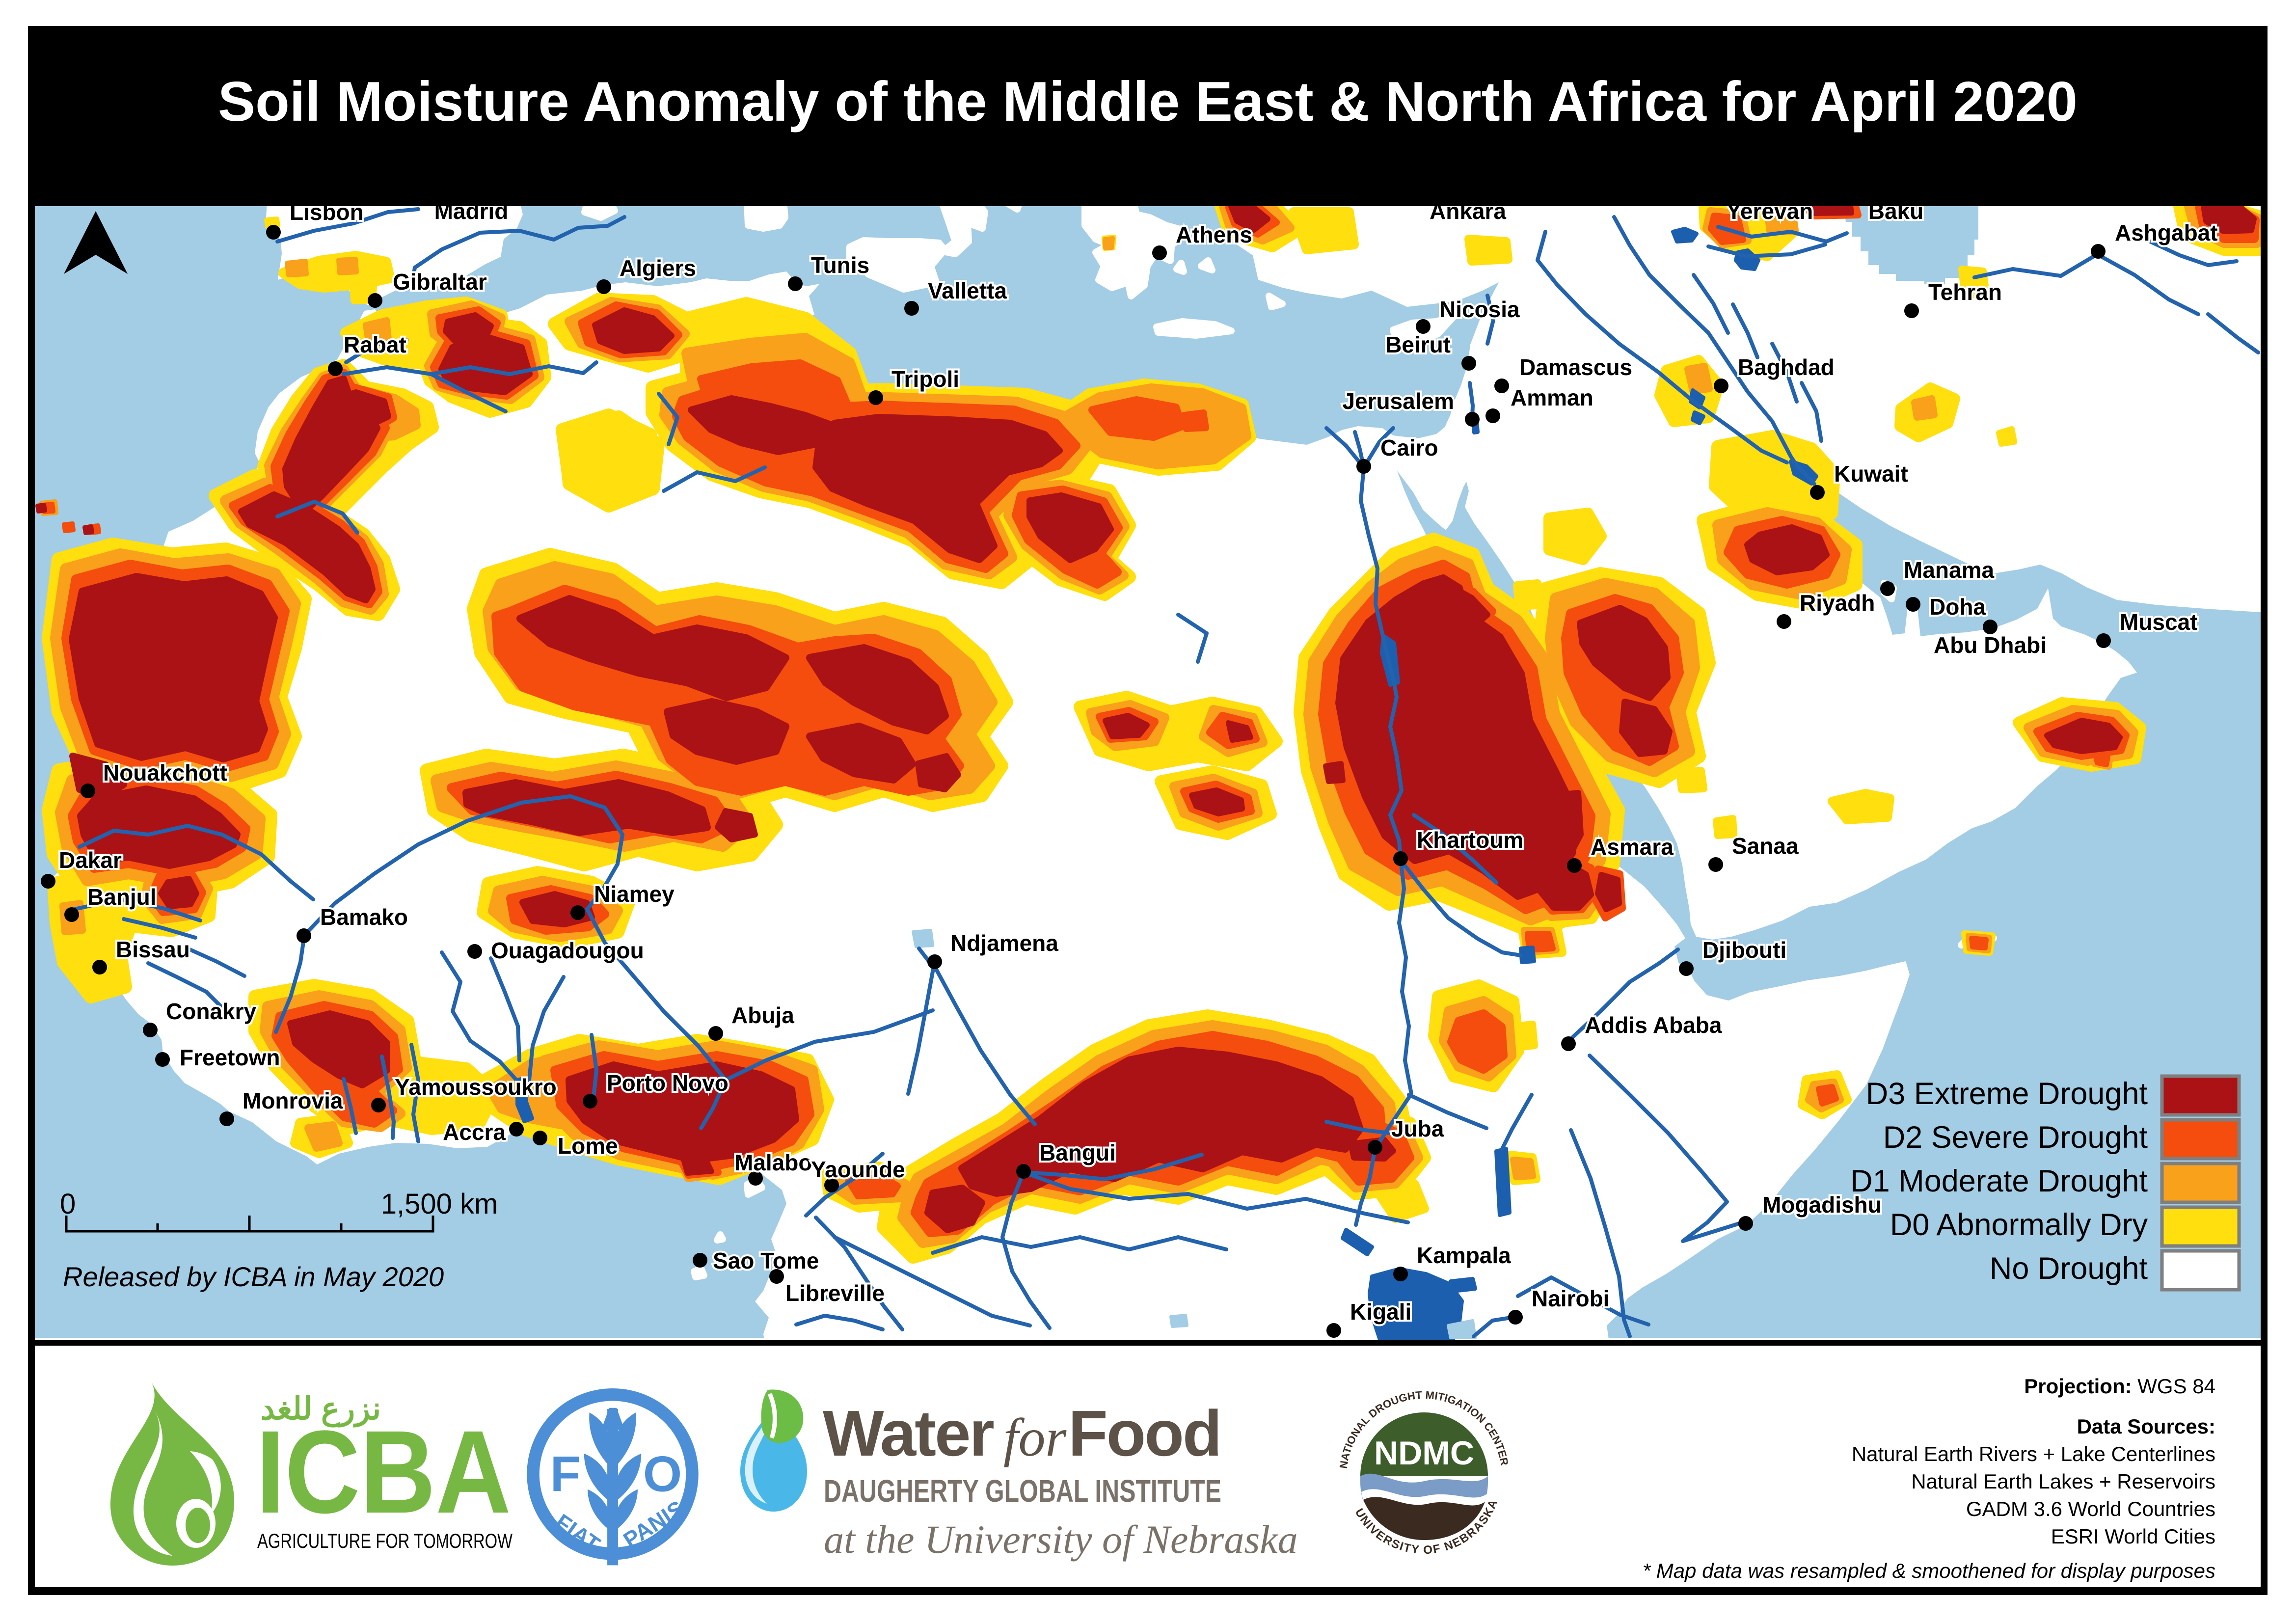 This screenshot has width=2295, height=1624. I want to click on svg-text: O, so click(663, 1474).